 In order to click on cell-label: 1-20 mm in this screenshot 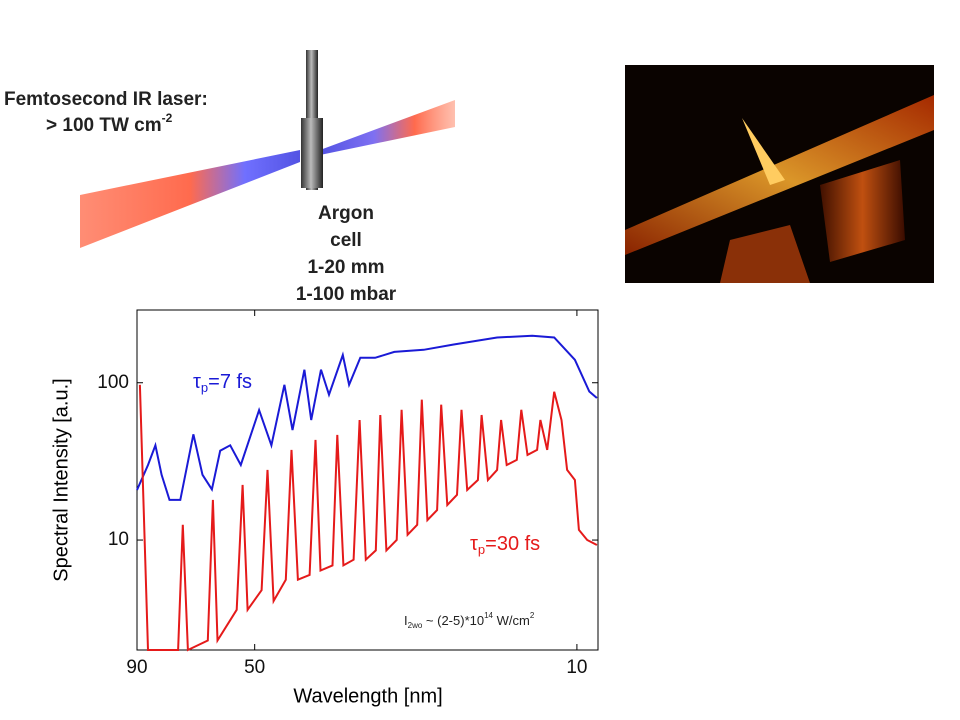, I will do `click(345, 267)`.